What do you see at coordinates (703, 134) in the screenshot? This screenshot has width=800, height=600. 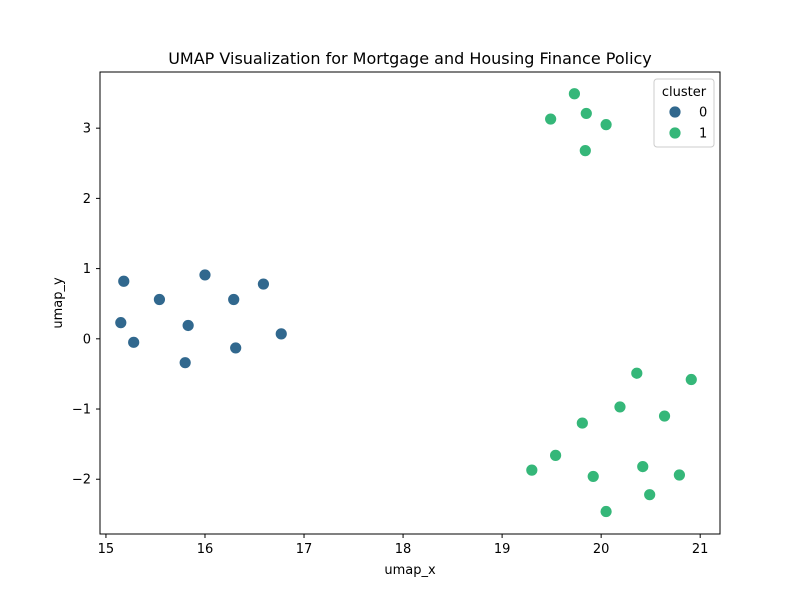 I see `legend-label-cluster-1: 1` at bounding box center [703, 134].